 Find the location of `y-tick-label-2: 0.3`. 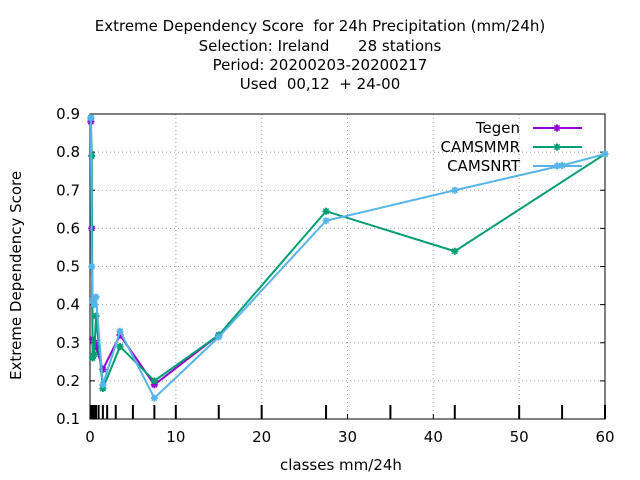

y-tick-label-2: 0.3 is located at coordinates (68, 343).